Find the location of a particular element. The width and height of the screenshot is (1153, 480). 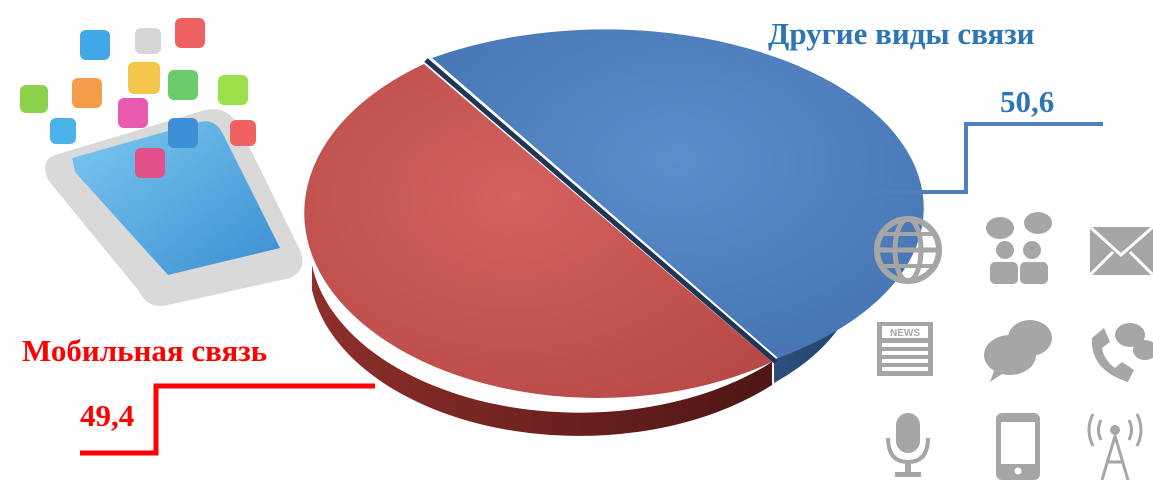

people-chat-icon is located at coordinates (1019, 248).